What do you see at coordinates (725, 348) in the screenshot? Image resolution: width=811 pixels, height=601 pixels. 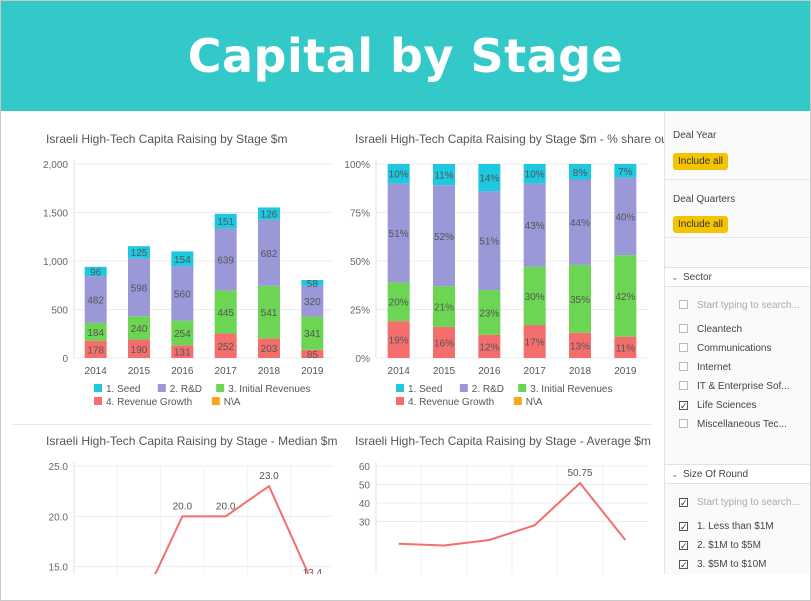 I see `filter-option: Communications` at bounding box center [725, 348].